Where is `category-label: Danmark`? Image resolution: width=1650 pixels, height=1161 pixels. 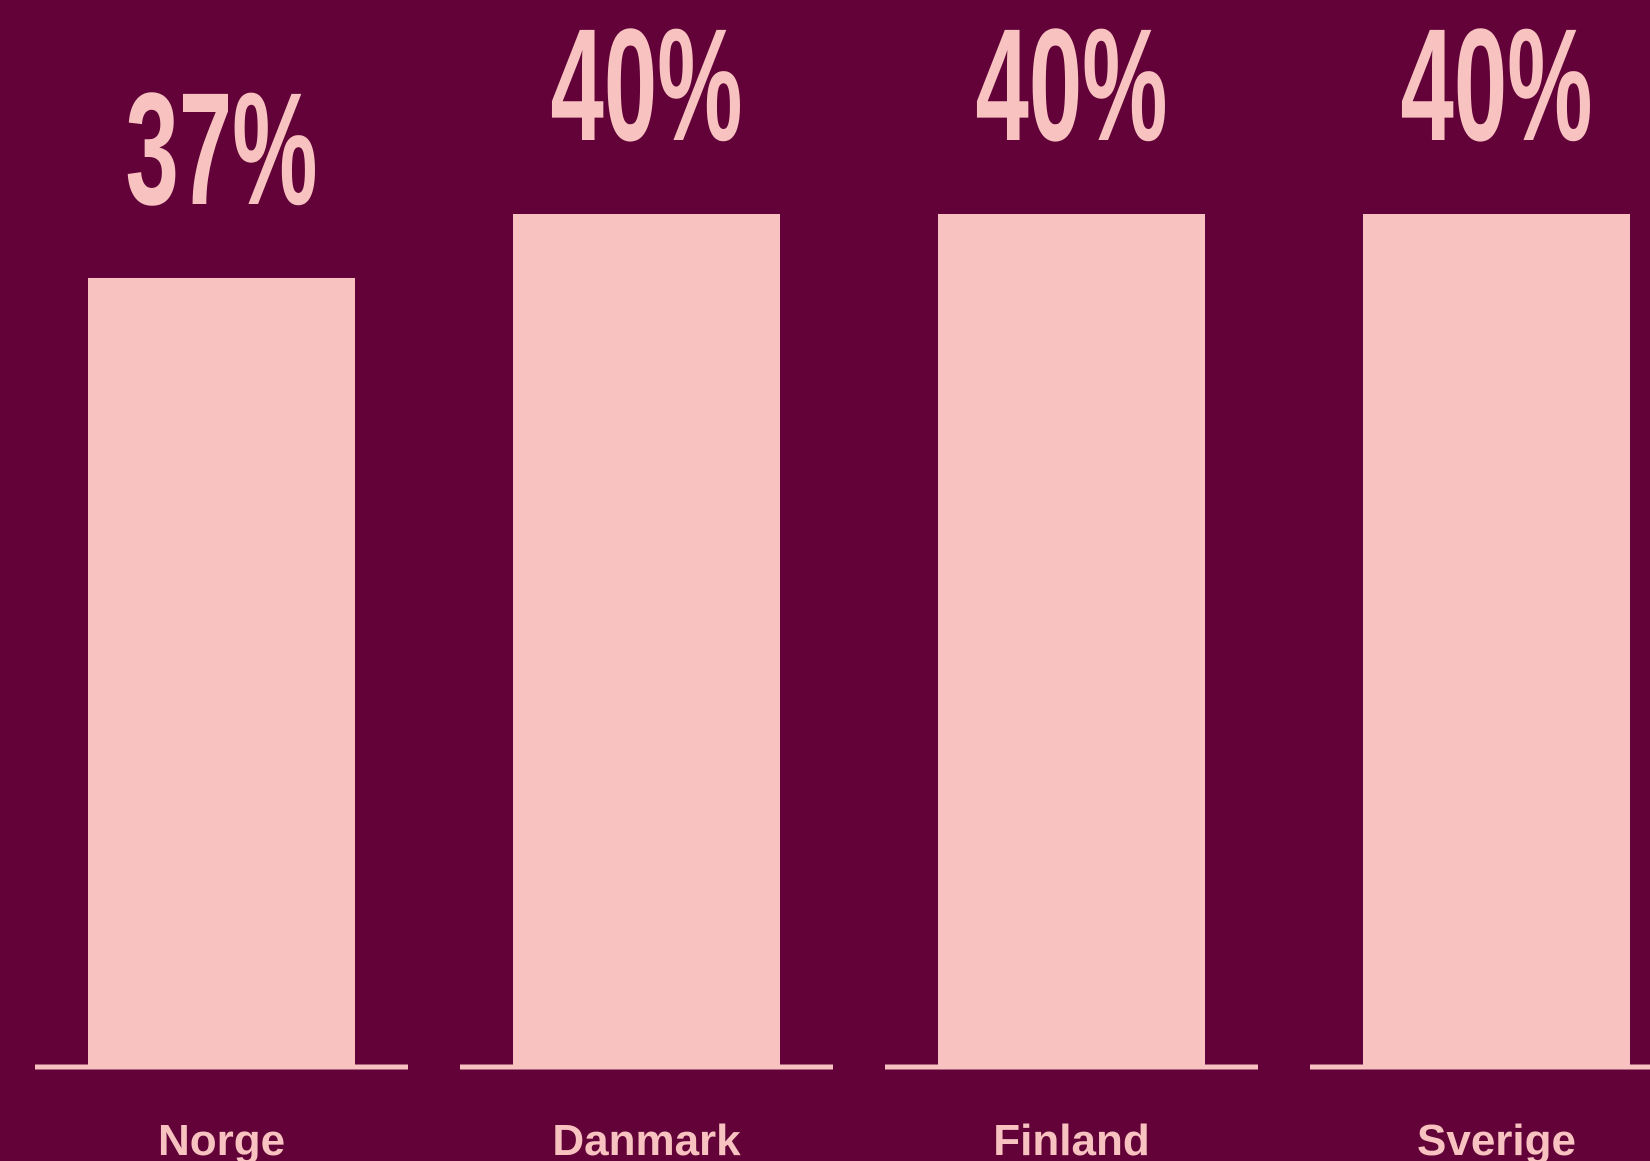
category-label: Danmark is located at coordinates (646, 1138).